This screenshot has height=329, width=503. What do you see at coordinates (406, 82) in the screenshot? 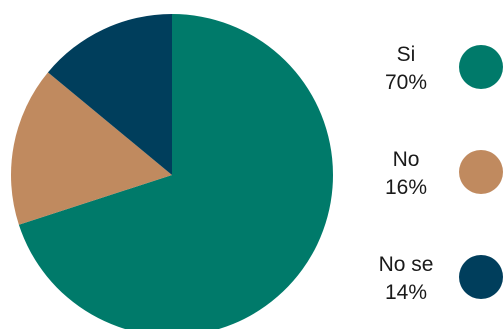
I see `legend-value-si: 70%` at bounding box center [406, 82].